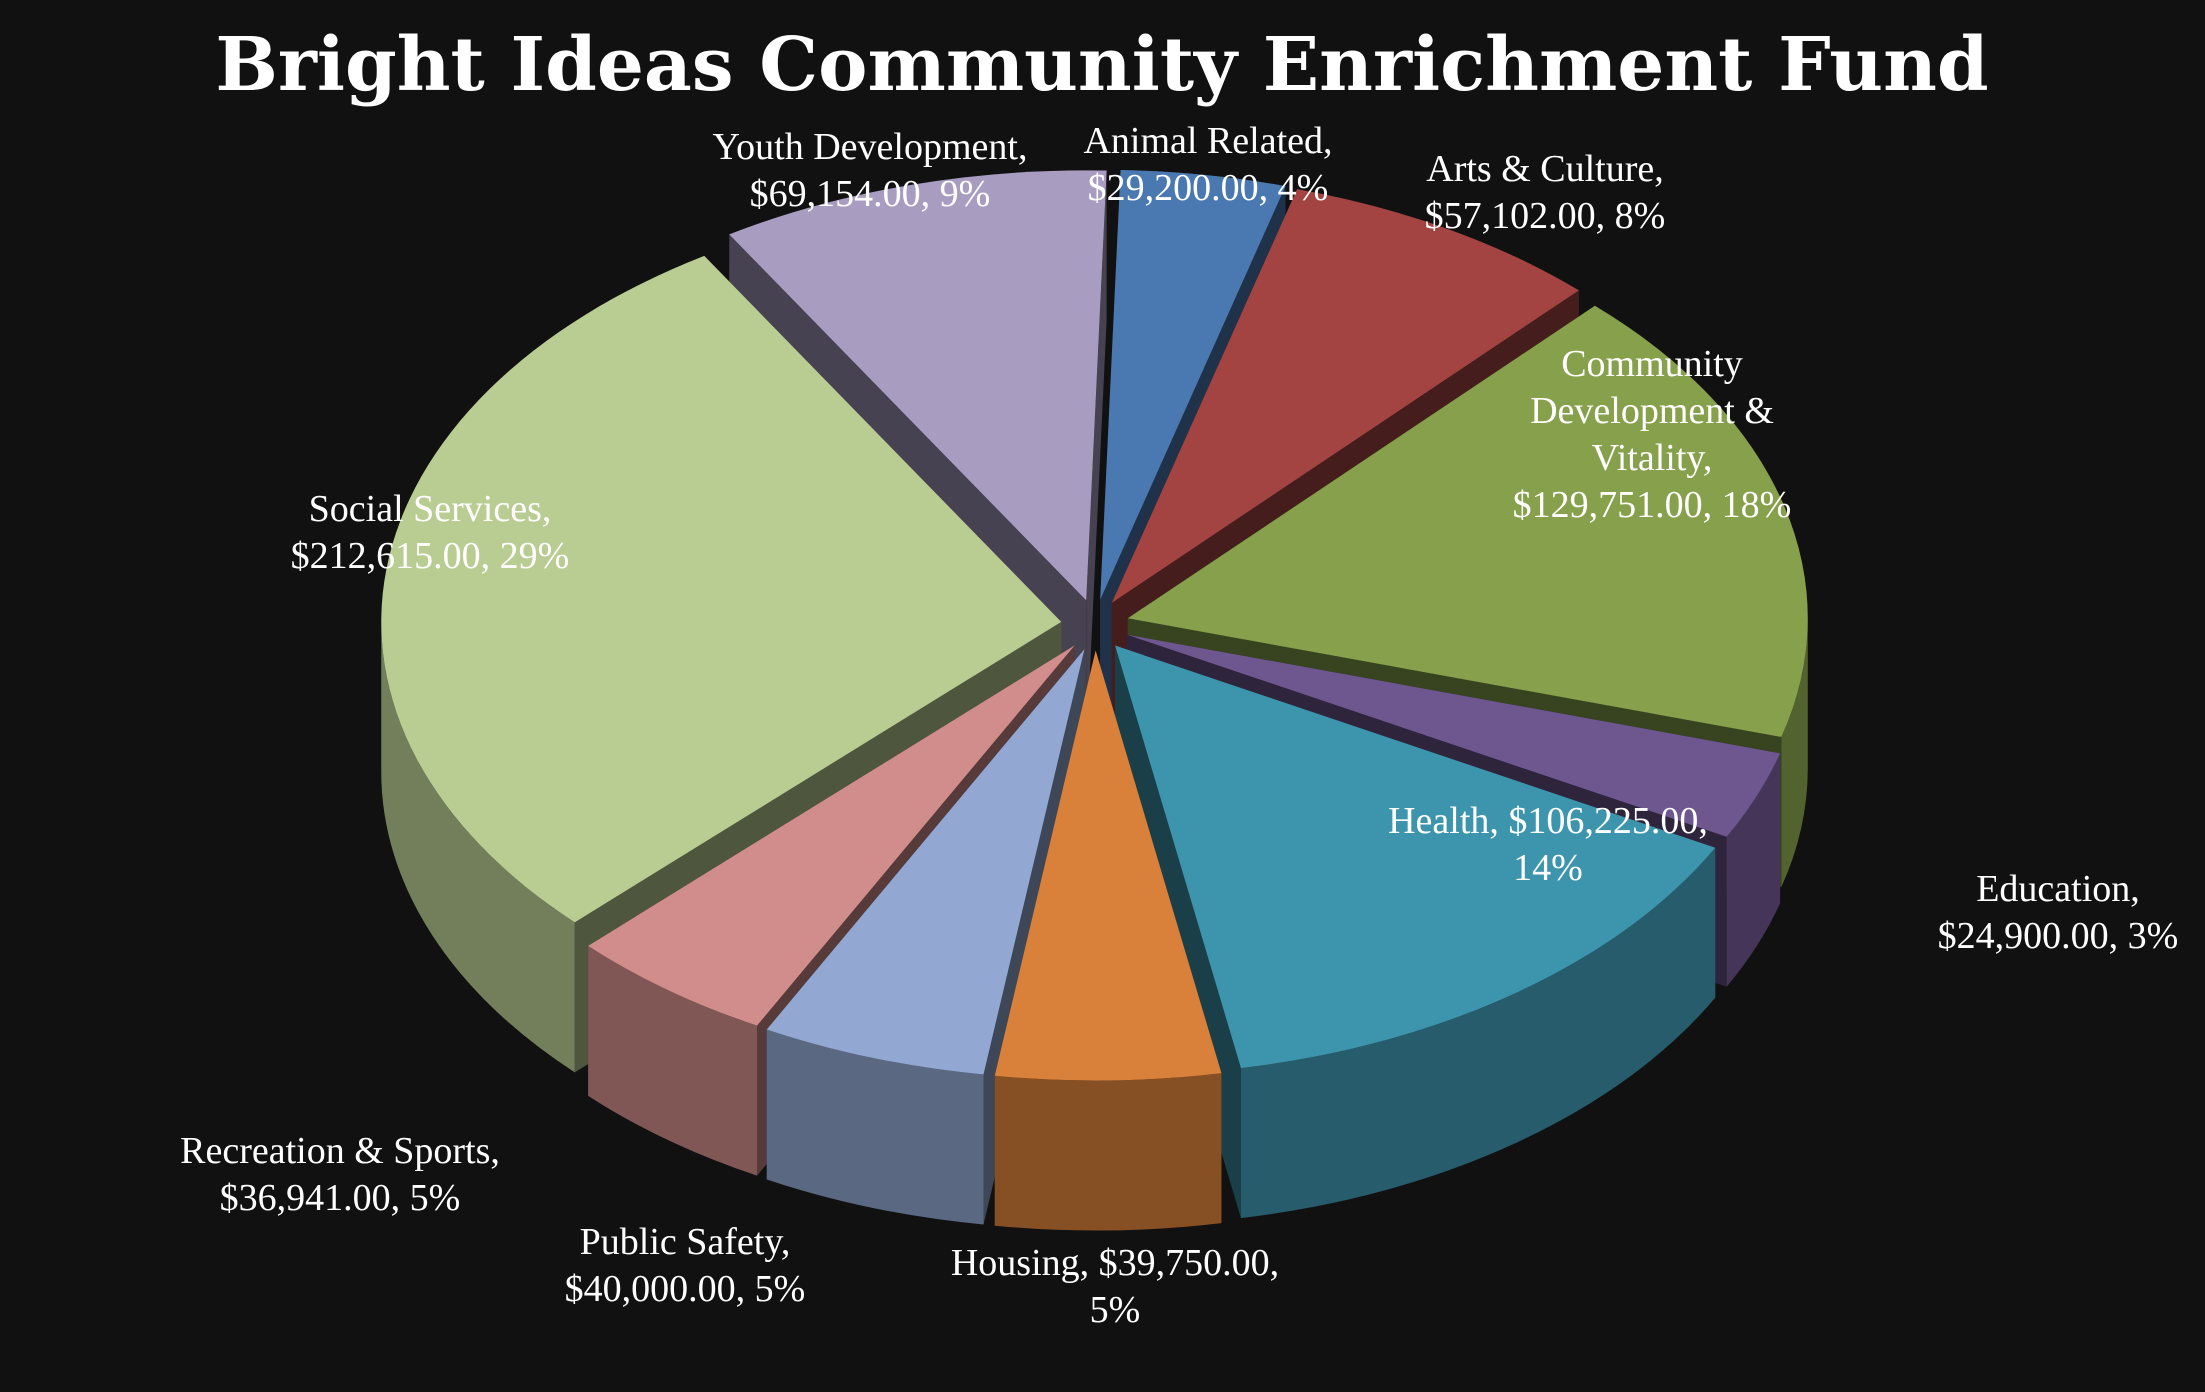 The image size is (2205, 1392). Describe the element at coordinates (1544, 169) in the screenshot. I see `data-label-line: Arts & Culture,` at that location.